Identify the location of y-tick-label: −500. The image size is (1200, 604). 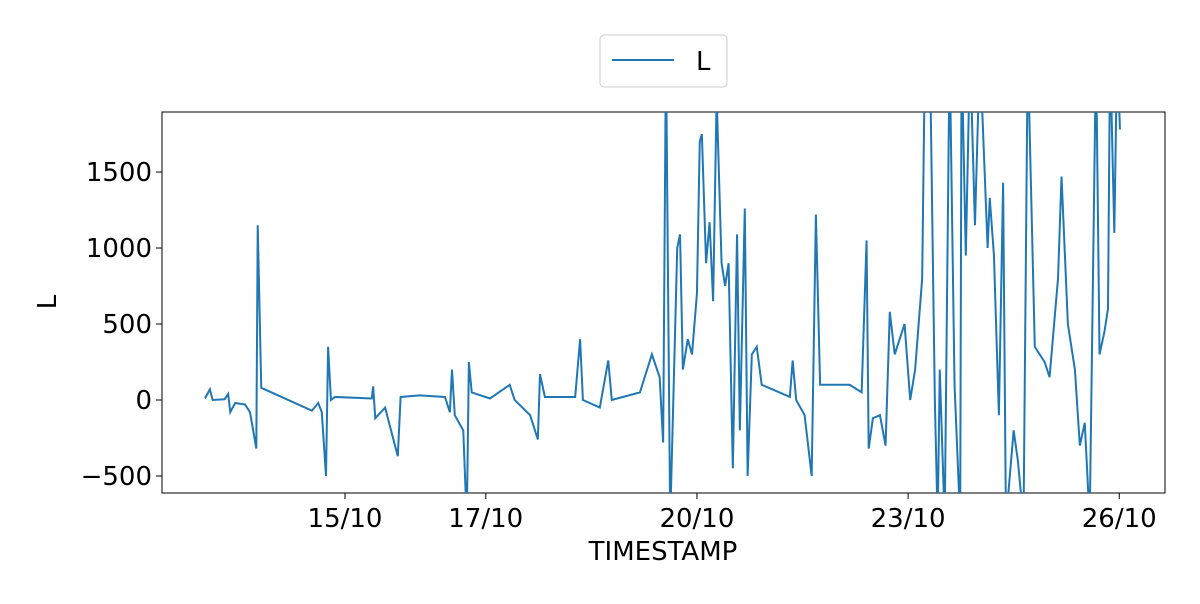
(116, 477).